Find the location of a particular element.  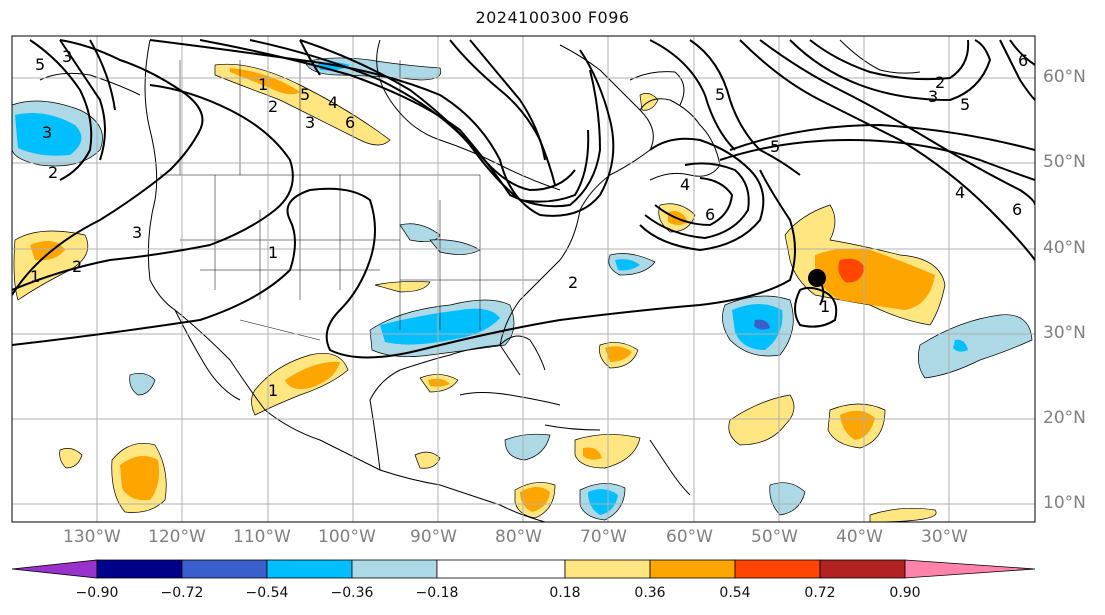

colorbar-tick-label: 0.72 is located at coordinates (820, 593).